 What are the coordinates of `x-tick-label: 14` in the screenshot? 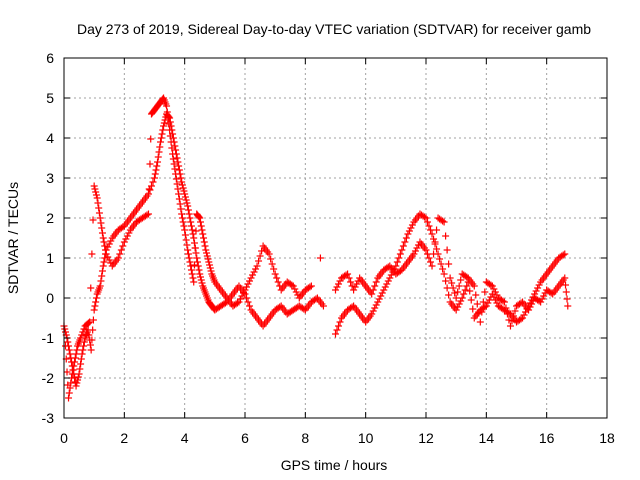 It's located at (487, 438).